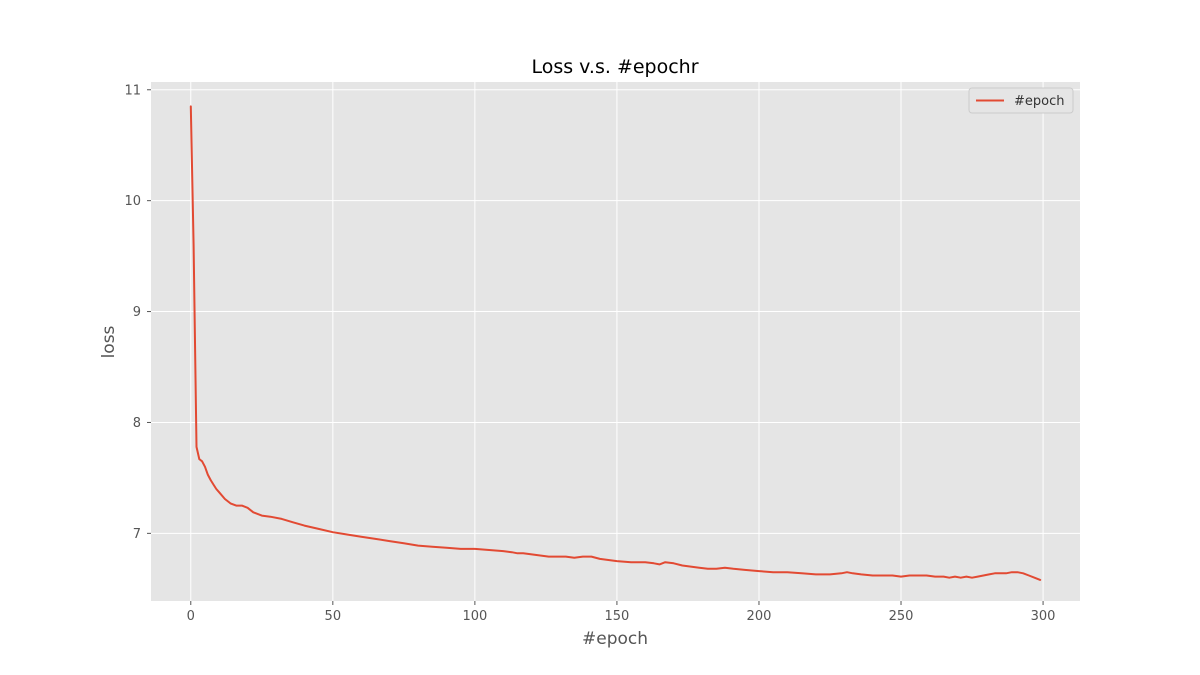 The width and height of the screenshot is (1200, 675). Describe the element at coordinates (132, 90) in the screenshot. I see `y-tick-label: 11` at that location.